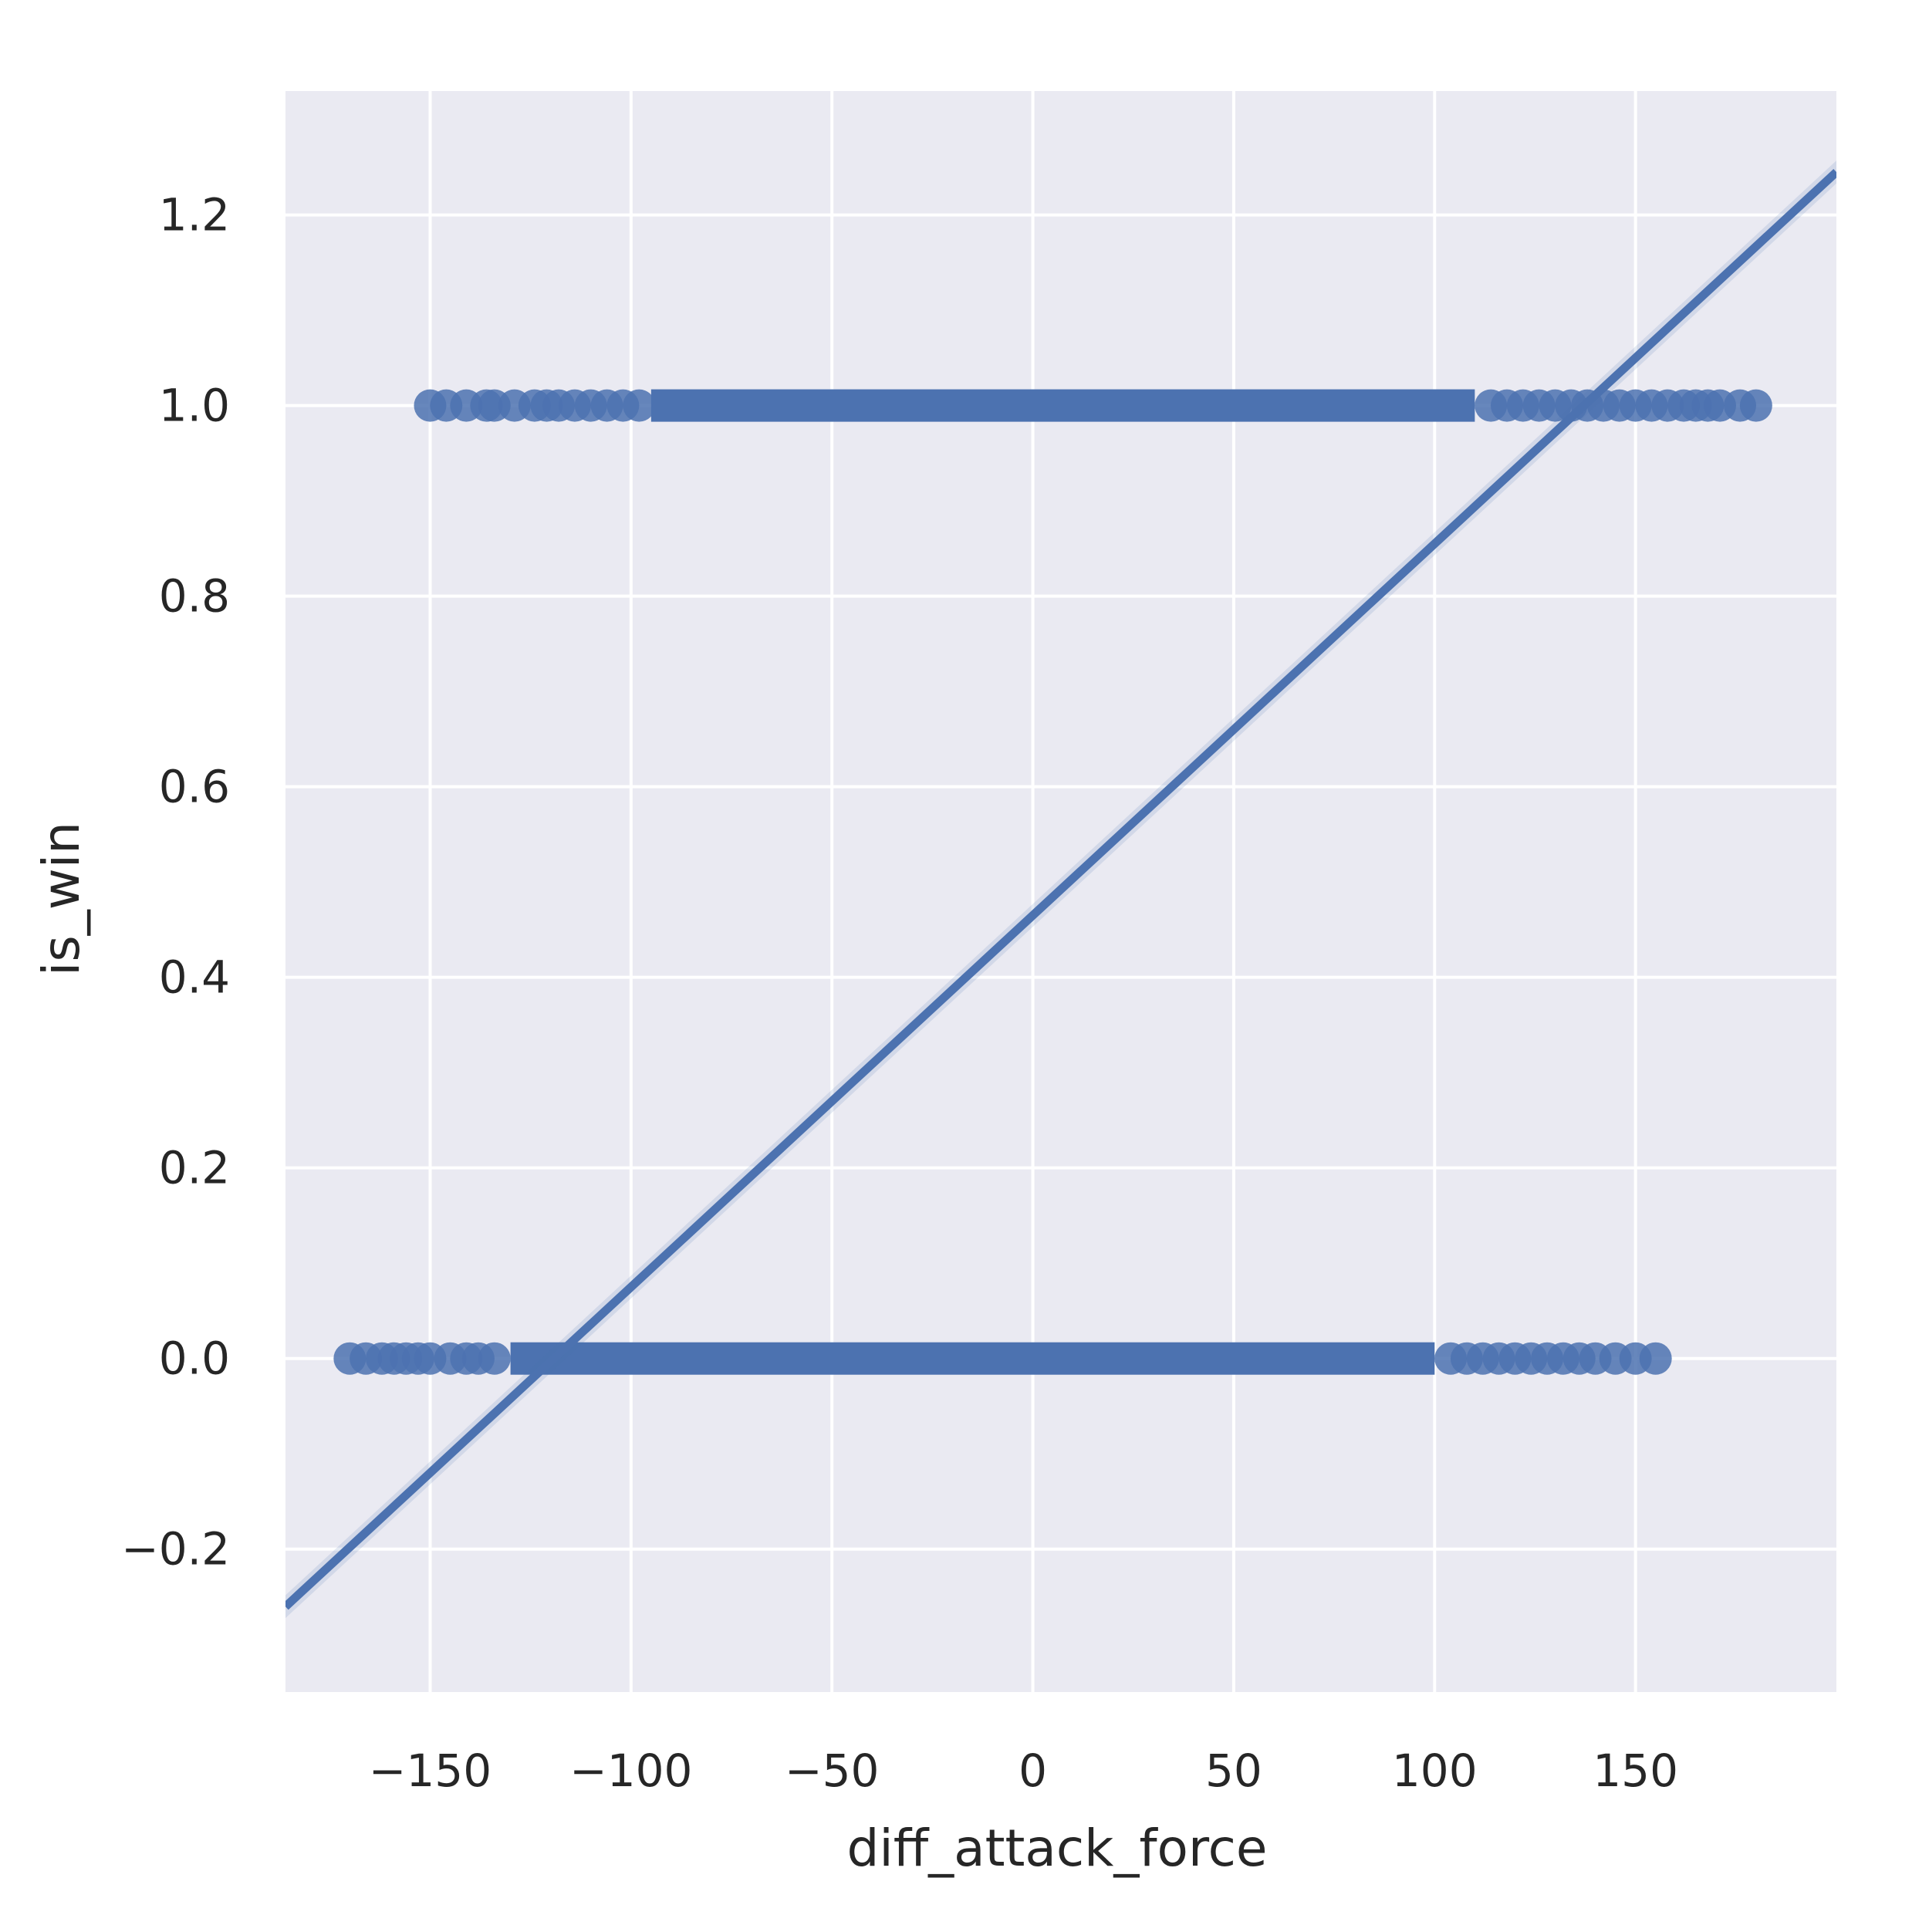  Describe the element at coordinates (1056, 1848) in the screenshot. I see `x-axis-title: diff_attack_force` at that location.